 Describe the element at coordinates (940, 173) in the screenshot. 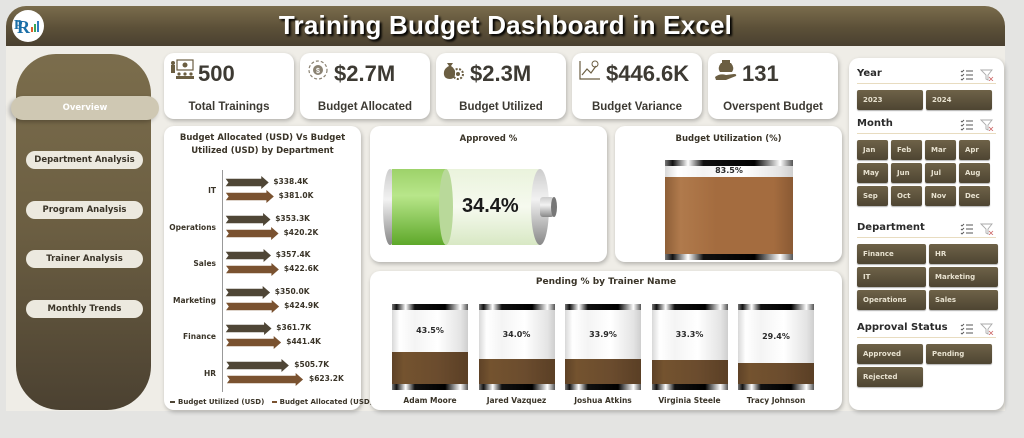

I see `slicer-option-month-jul: Jul` at that location.